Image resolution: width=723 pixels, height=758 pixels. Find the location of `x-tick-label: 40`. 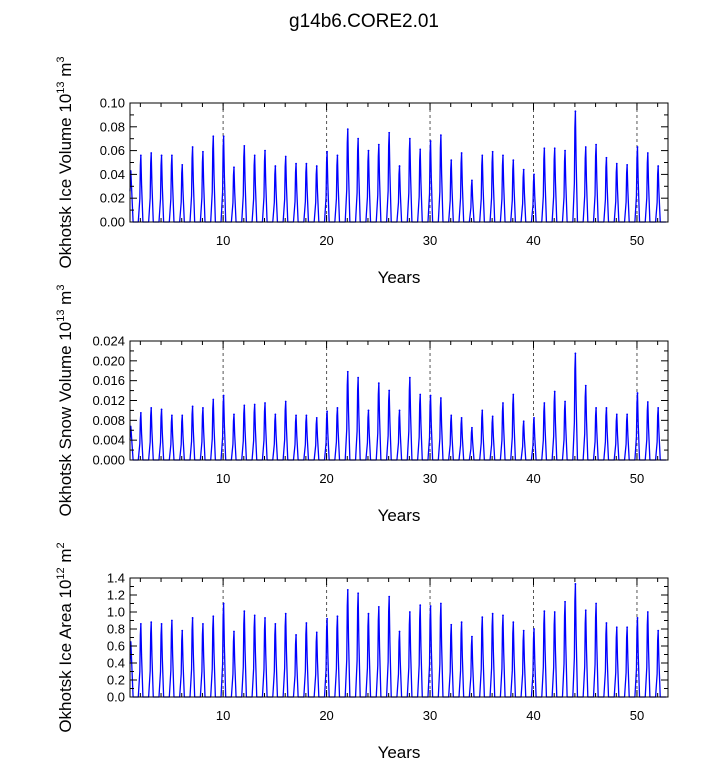

x-tick-label: 40 is located at coordinates (533, 240).